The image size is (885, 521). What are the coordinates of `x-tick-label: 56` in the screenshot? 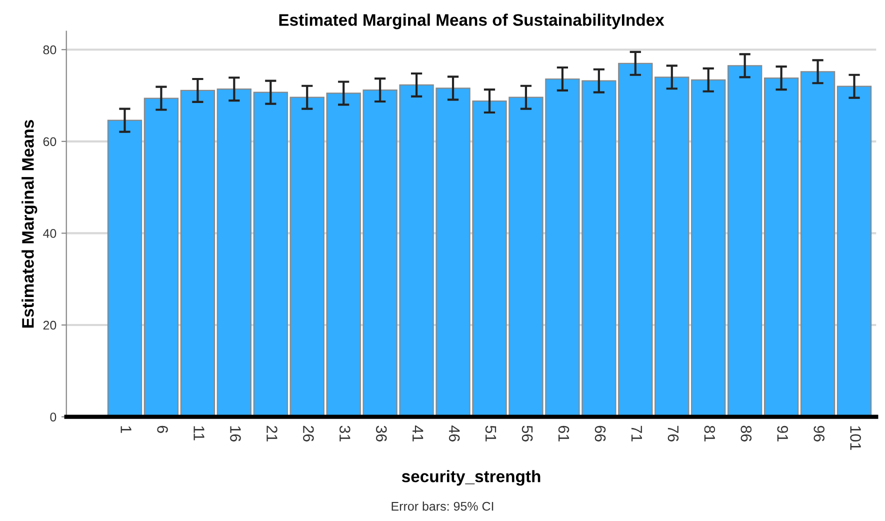 It's located at (527, 434).